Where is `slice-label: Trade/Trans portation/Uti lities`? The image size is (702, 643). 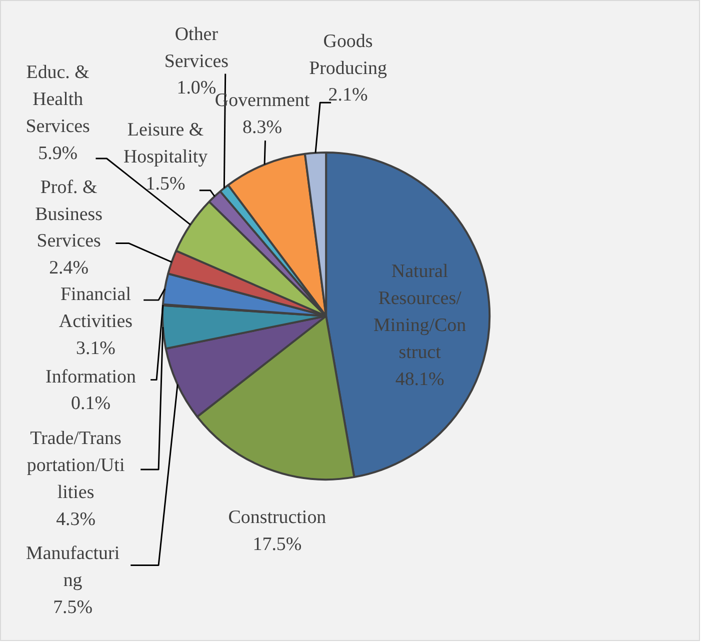
slice-label: Trade/Trans portation/Uti lities is located at coordinates (75, 465).